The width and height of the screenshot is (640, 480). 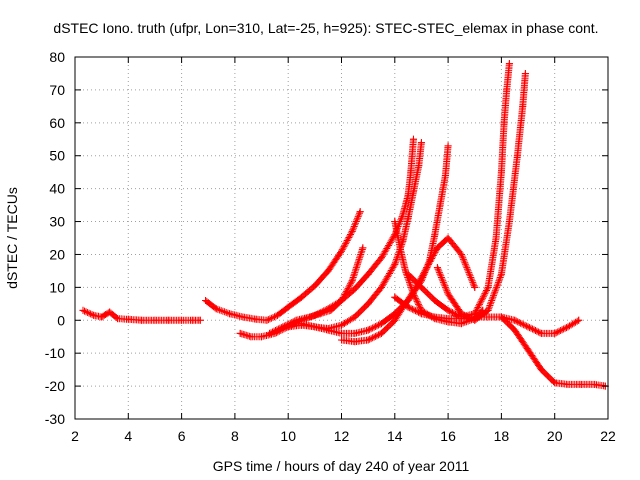 I want to click on x-tick-label: 14, so click(x=395, y=436).